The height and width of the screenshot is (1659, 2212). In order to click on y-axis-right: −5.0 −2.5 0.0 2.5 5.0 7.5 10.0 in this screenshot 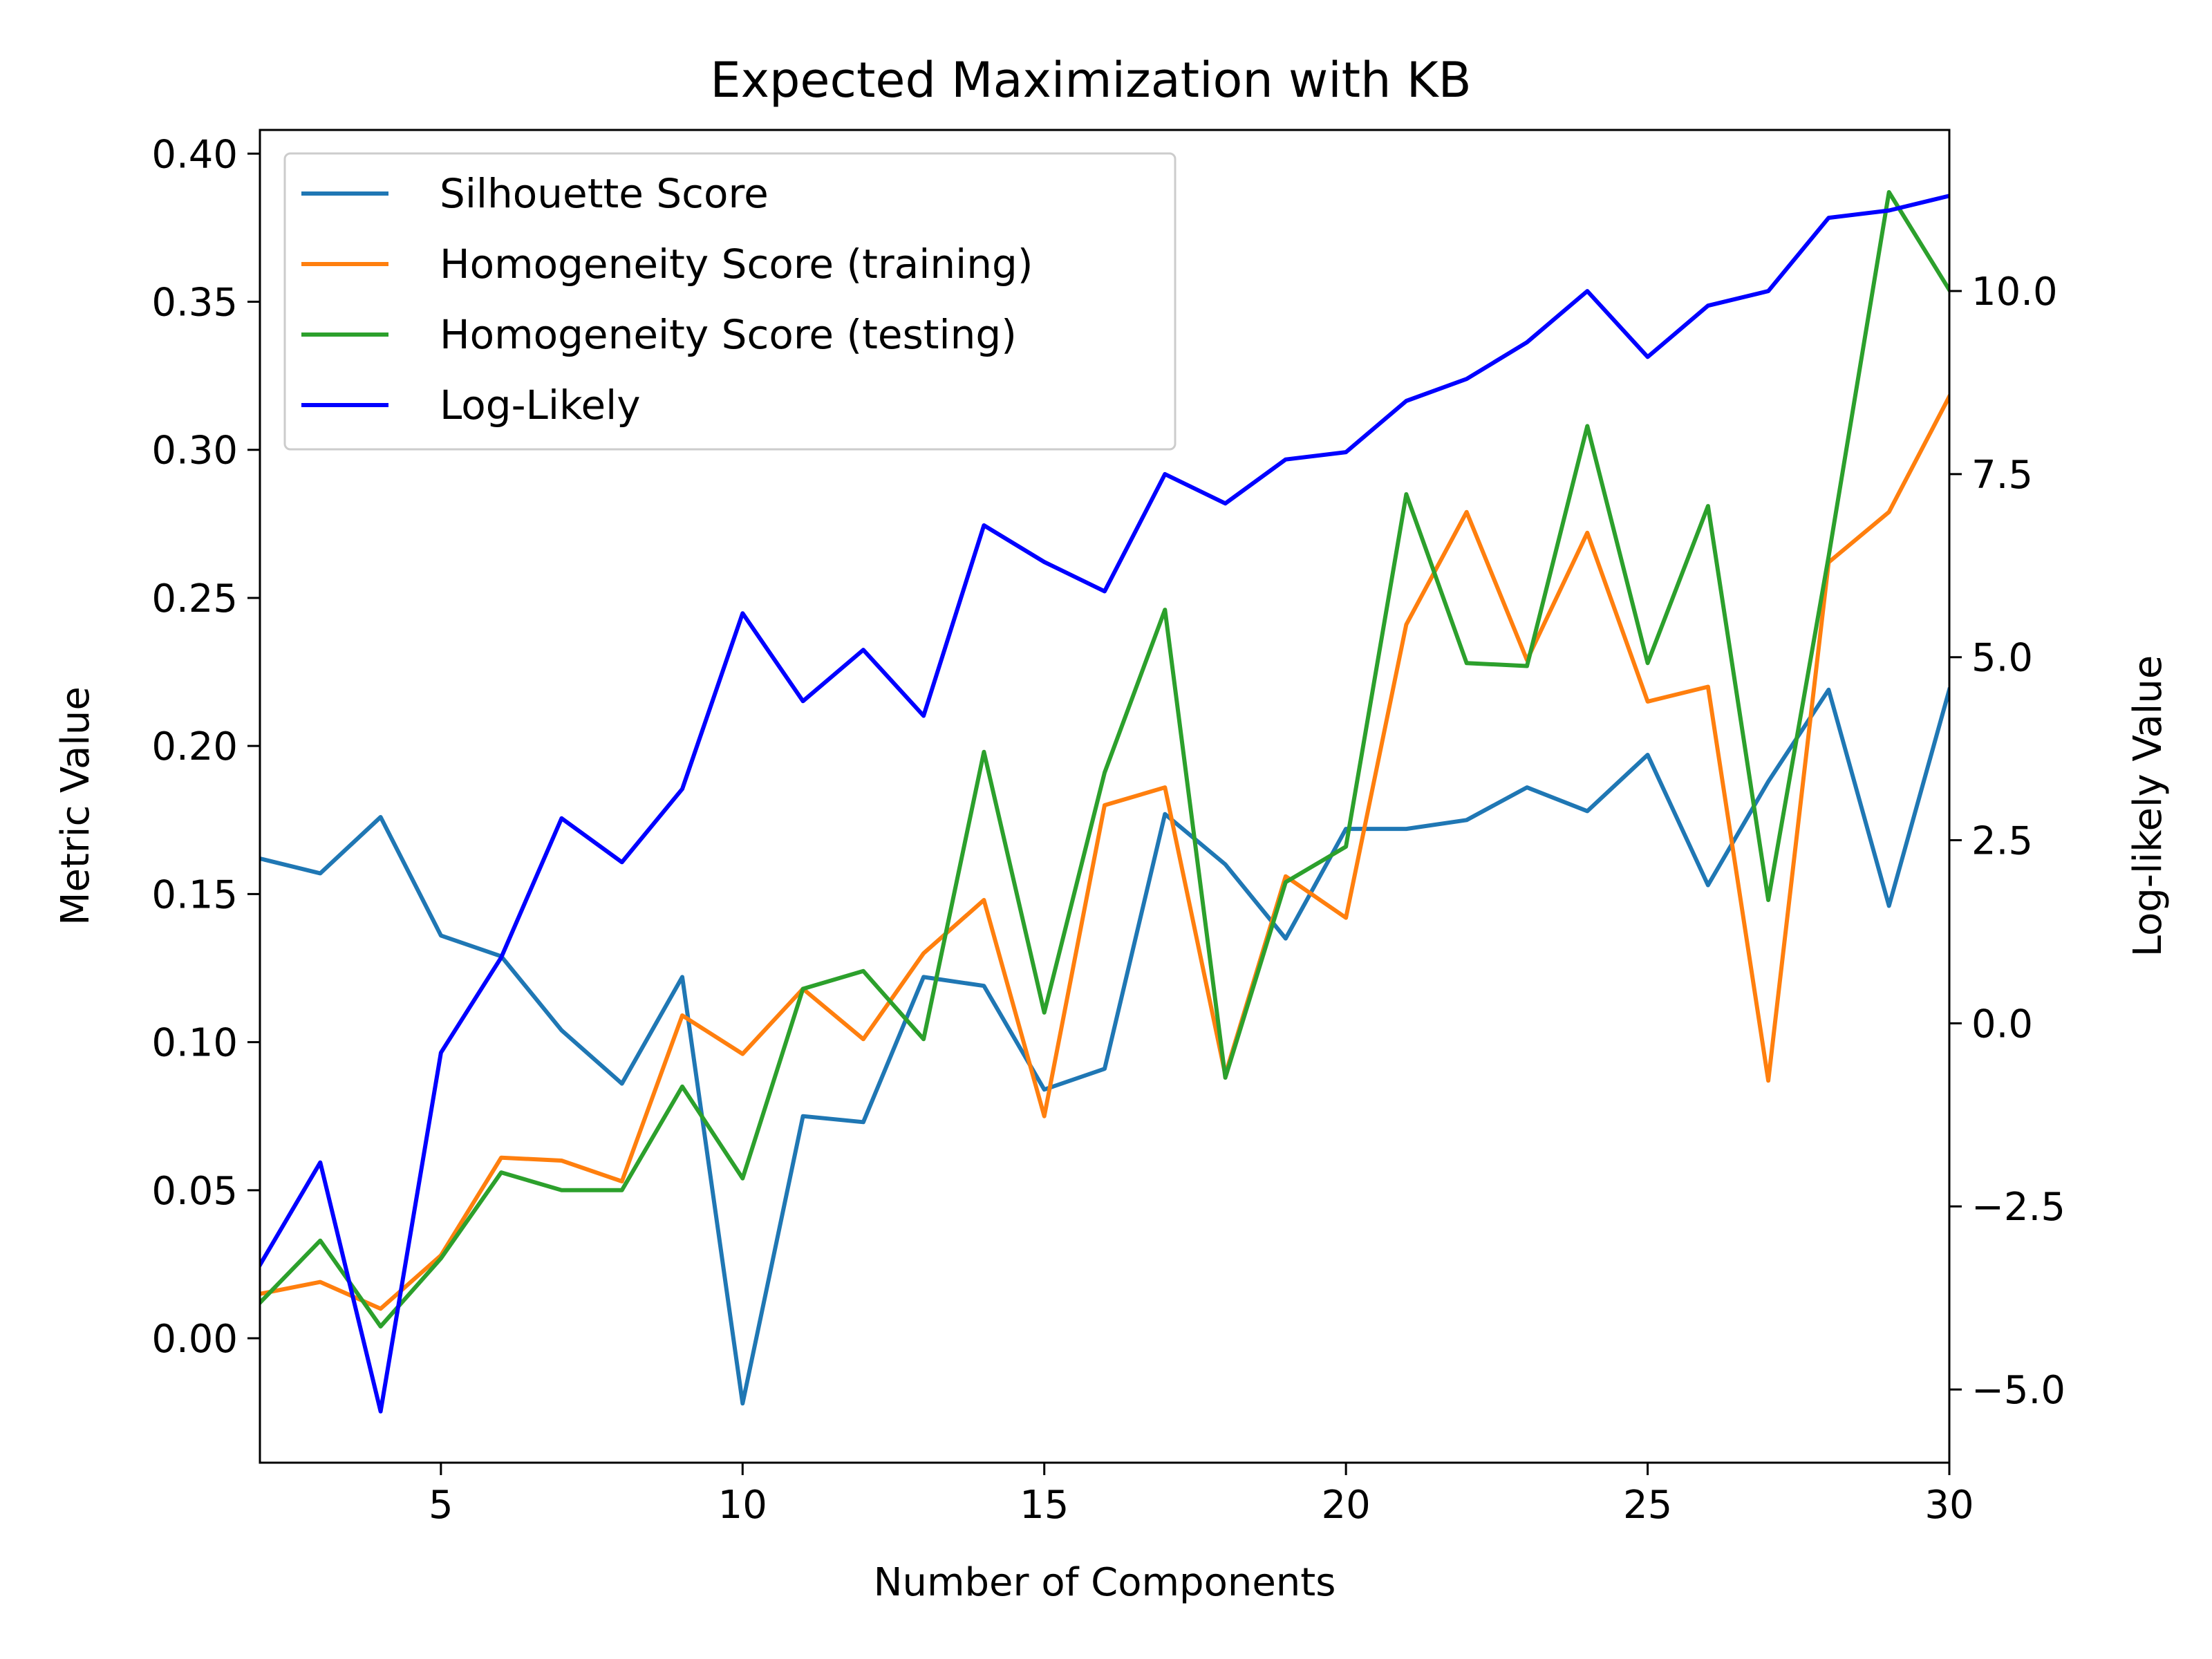, I will do `click(2007, 842)`.